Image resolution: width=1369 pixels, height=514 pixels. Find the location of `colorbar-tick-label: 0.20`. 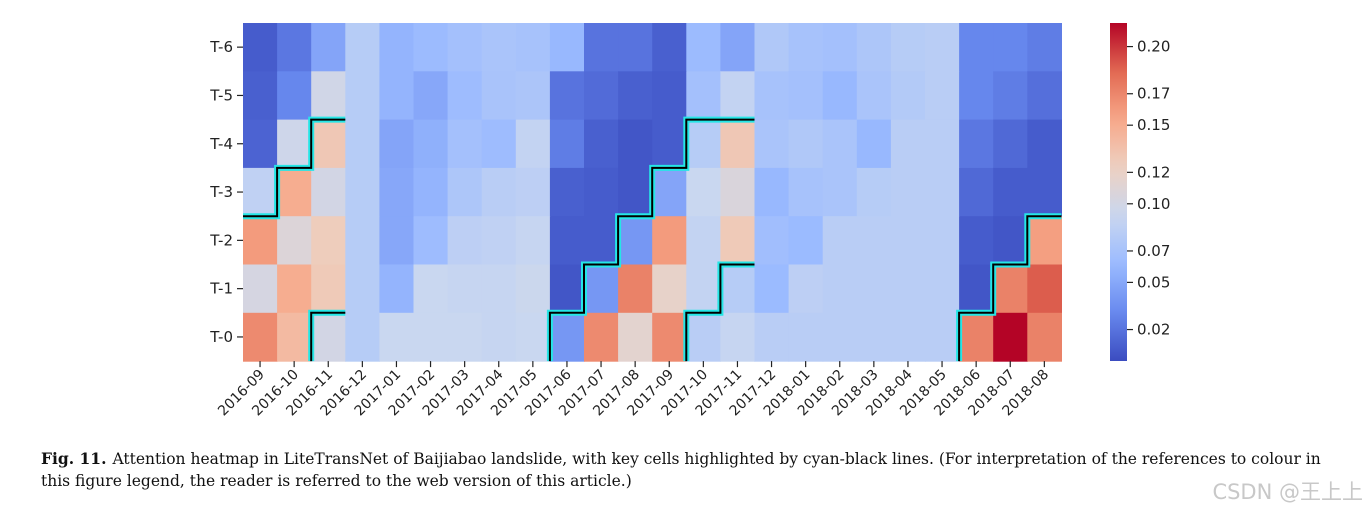

colorbar-tick-label: 0.20 is located at coordinates (1153, 47).